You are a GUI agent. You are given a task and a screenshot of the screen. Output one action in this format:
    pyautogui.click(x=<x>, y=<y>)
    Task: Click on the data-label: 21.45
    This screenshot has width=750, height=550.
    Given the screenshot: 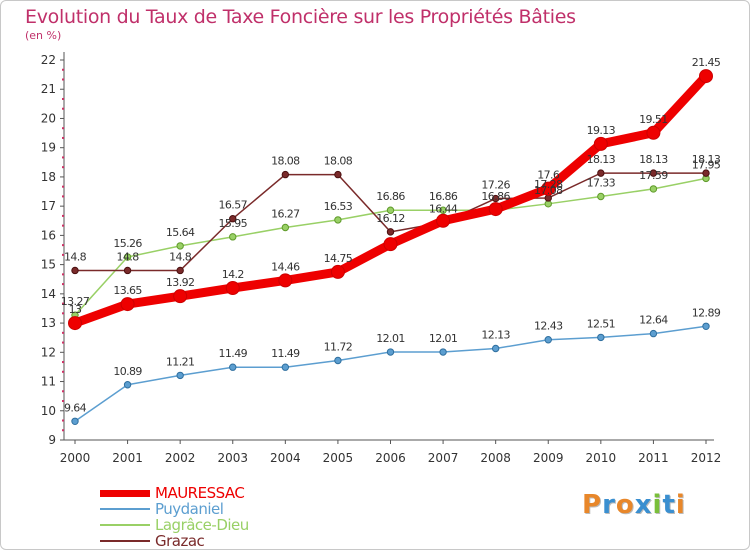 What is the action you would take?
    pyautogui.click(x=706, y=62)
    